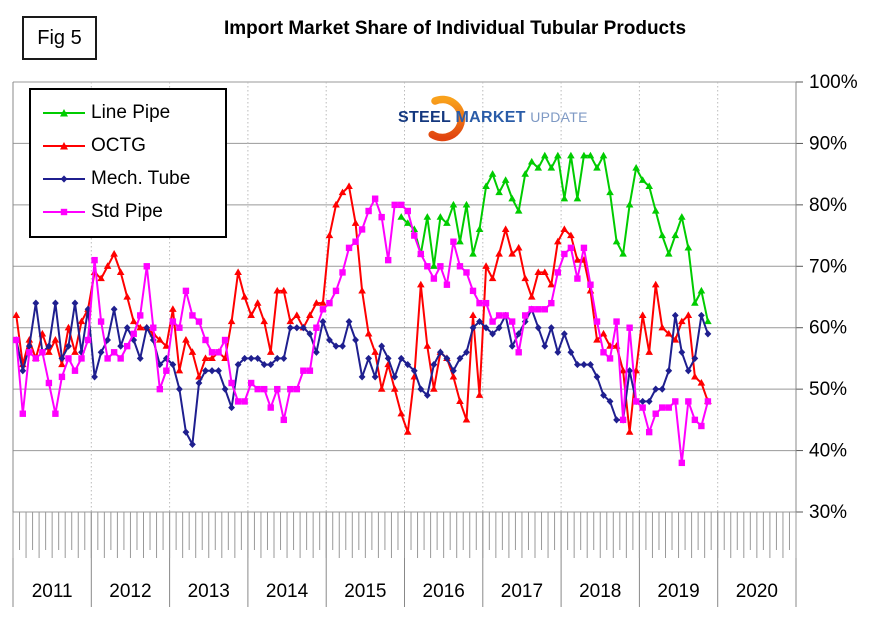  I want to click on y-axis-label: 50%, so click(828, 389).